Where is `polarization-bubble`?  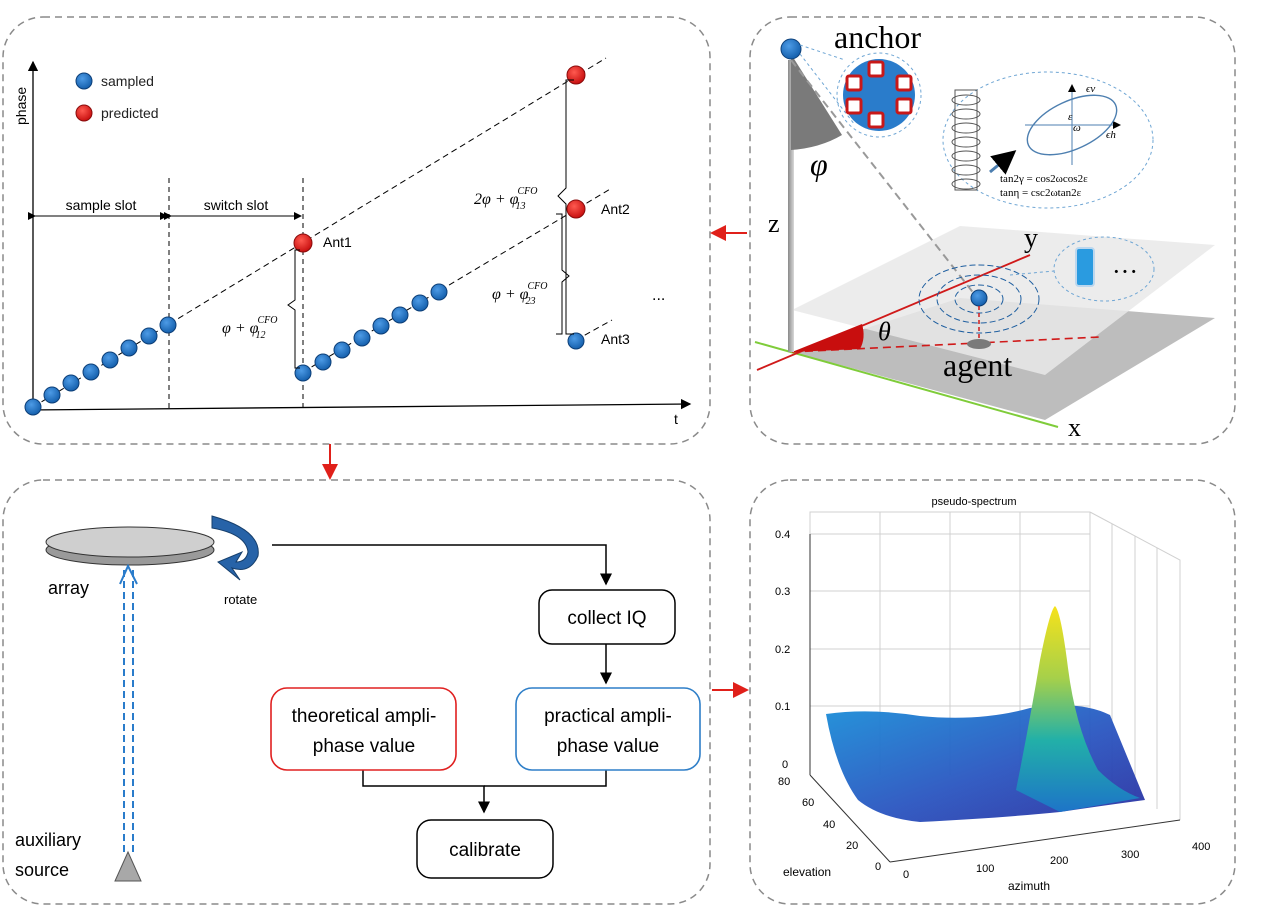
polarization-bubble is located at coordinates (1048, 140).